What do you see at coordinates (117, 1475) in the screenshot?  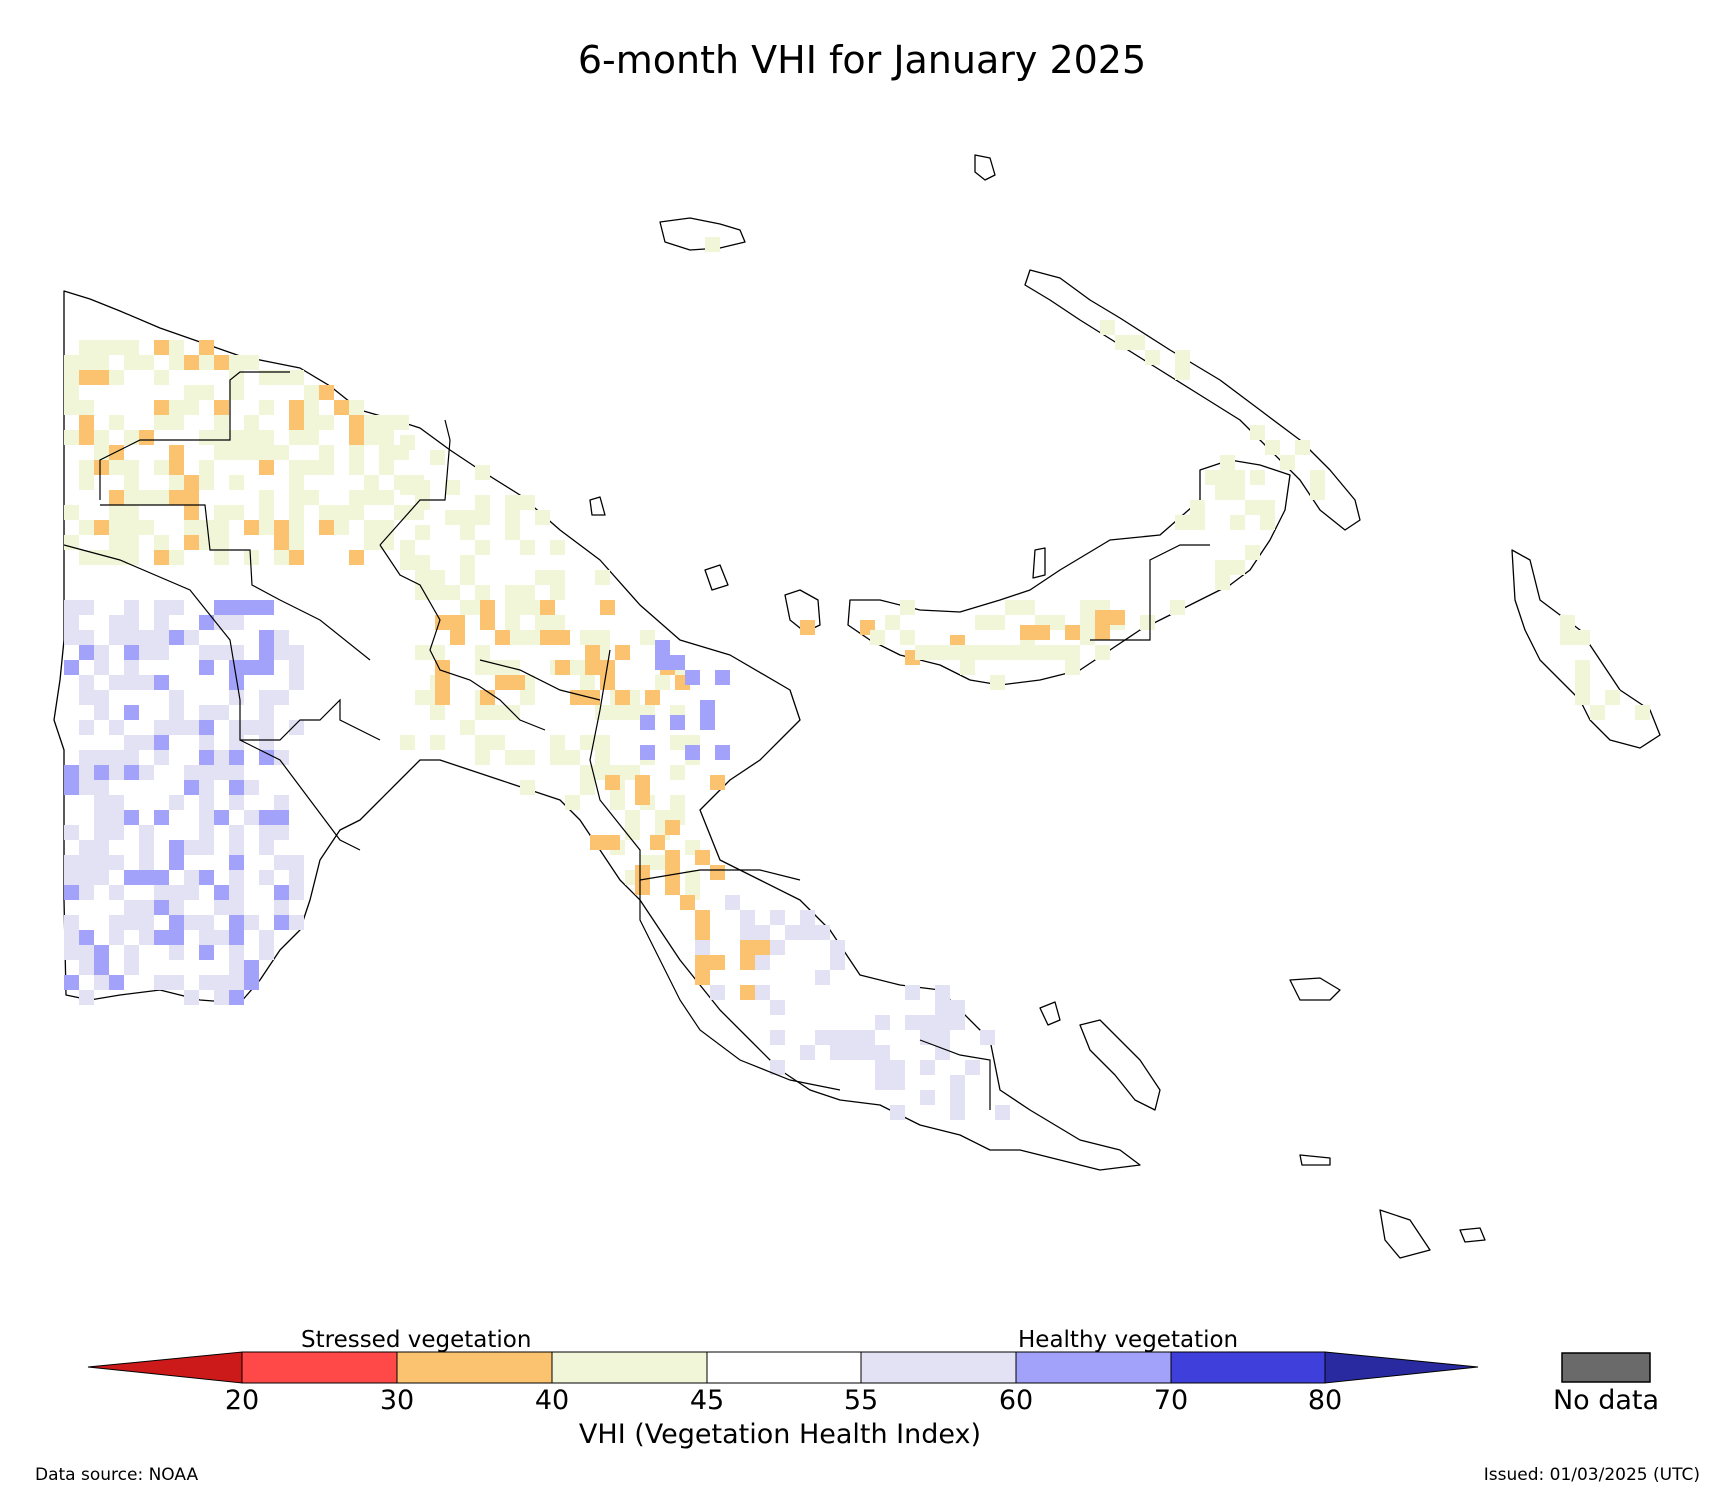 I see `data-source-note: Data source: NOAA` at bounding box center [117, 1475].